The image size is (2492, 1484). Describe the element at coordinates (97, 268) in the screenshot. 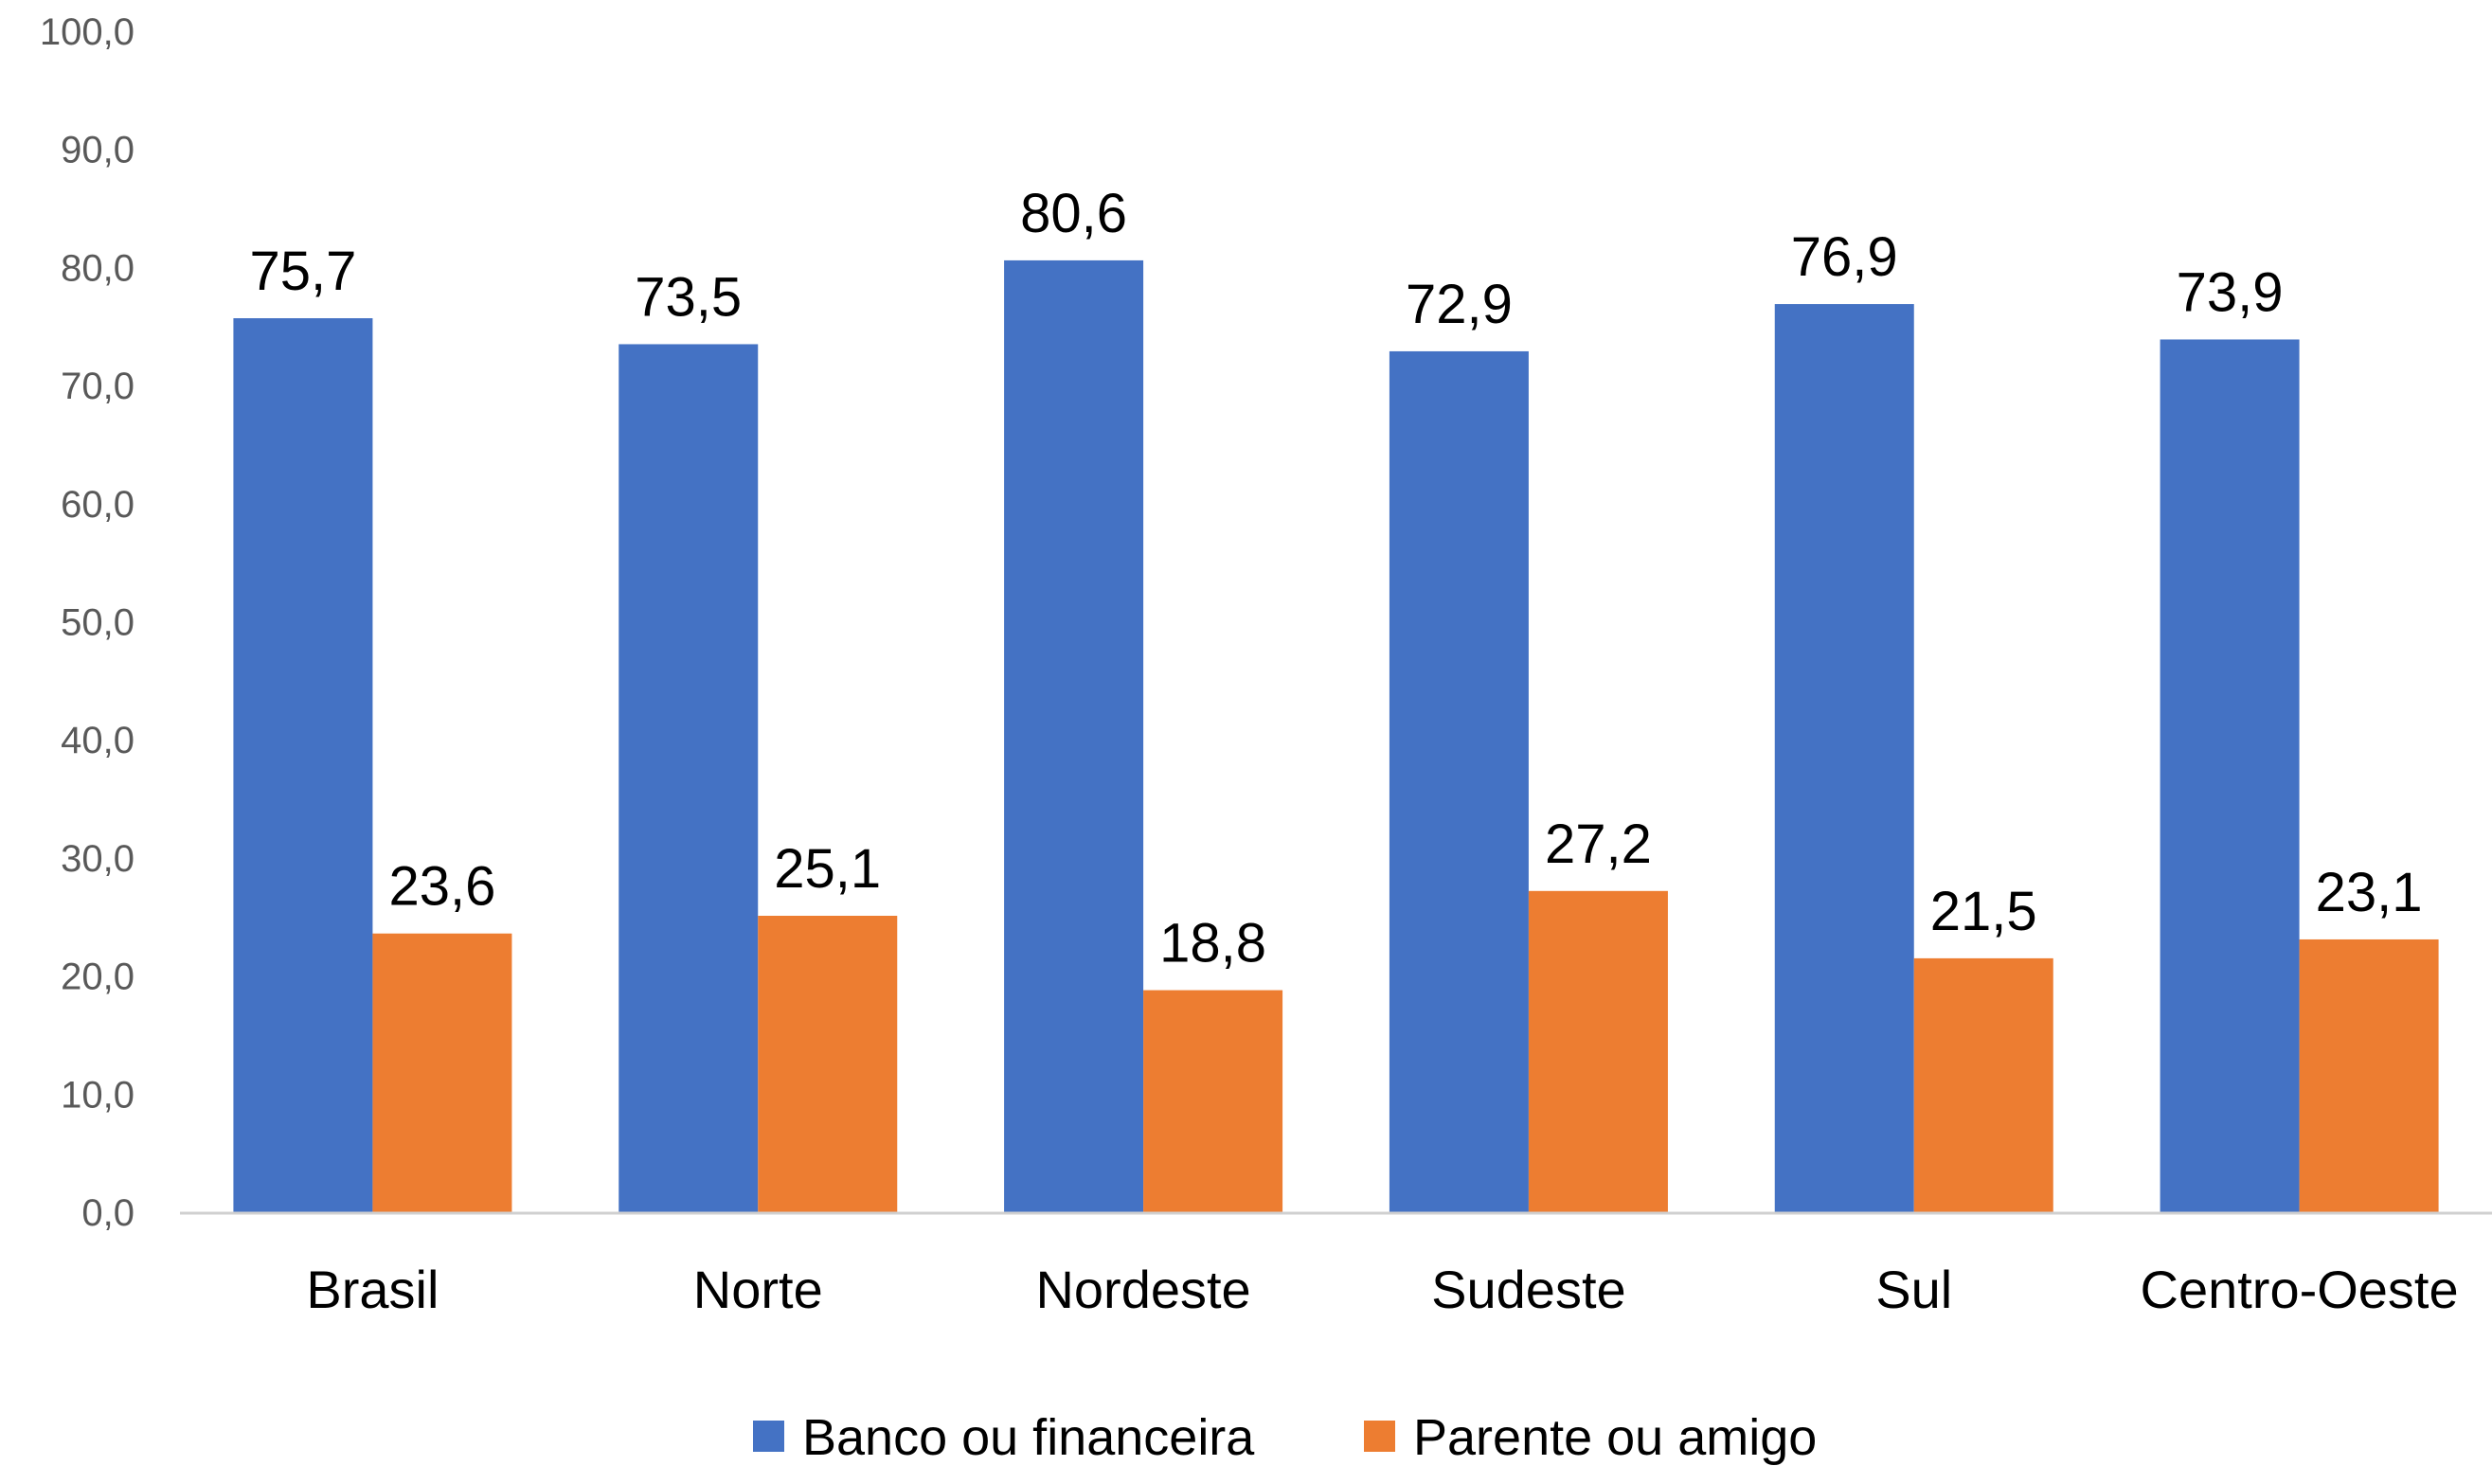

I see `y-tick-label: 80,0` at that location.